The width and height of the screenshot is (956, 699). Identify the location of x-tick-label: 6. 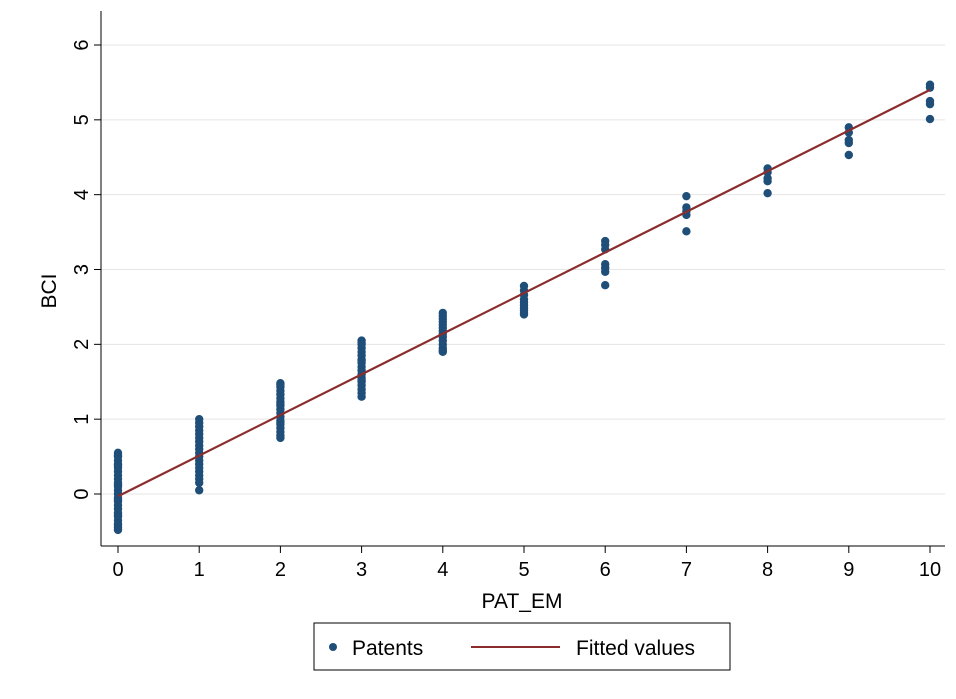
(605, 570).